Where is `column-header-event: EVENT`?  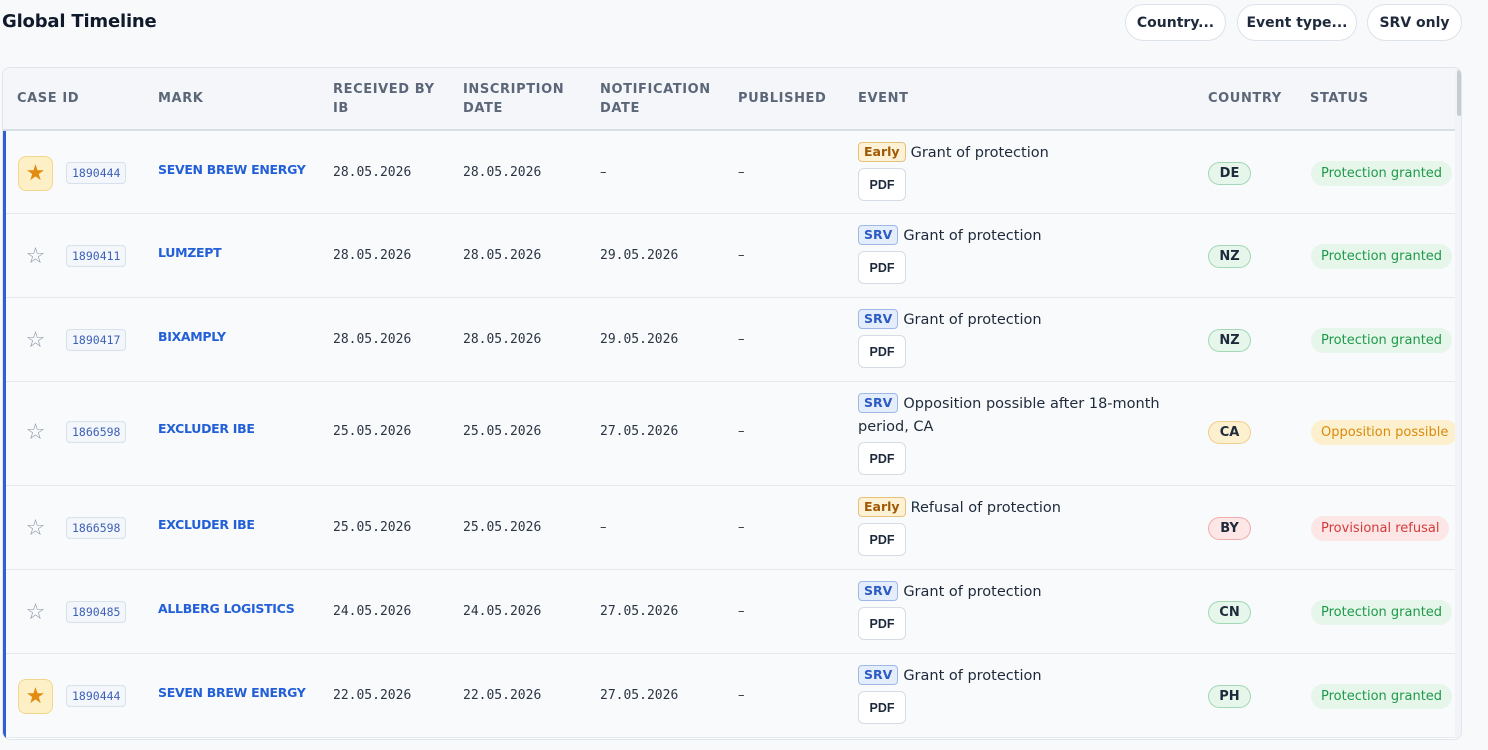
column-header-event: EVENT is located at coordinates (883, 98).